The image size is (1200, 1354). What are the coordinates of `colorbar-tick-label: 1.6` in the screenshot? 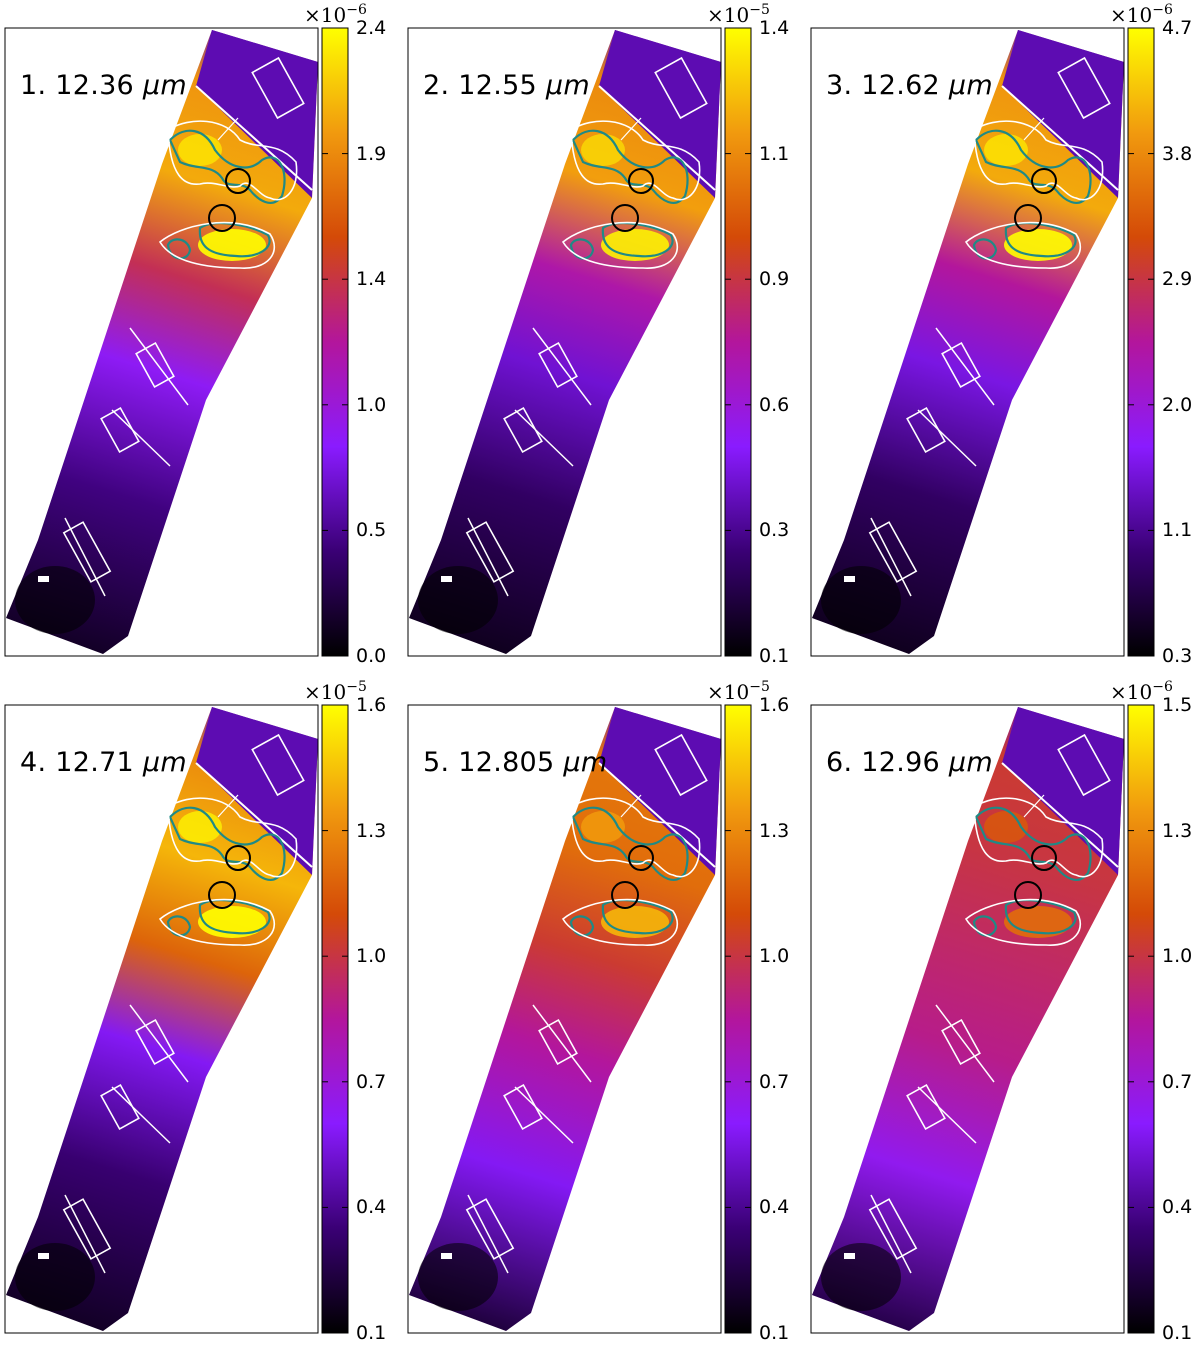 It's located at (371, 705).